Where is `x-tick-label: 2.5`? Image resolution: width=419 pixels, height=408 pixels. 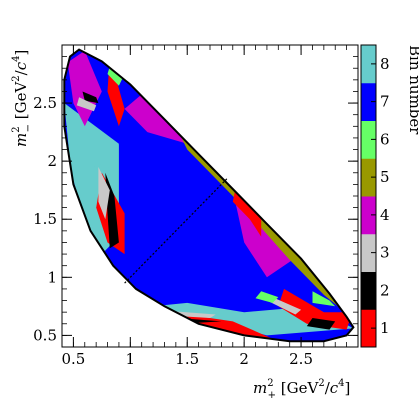 x-tick-label: 2.5 is located at coordinates (301, 359).